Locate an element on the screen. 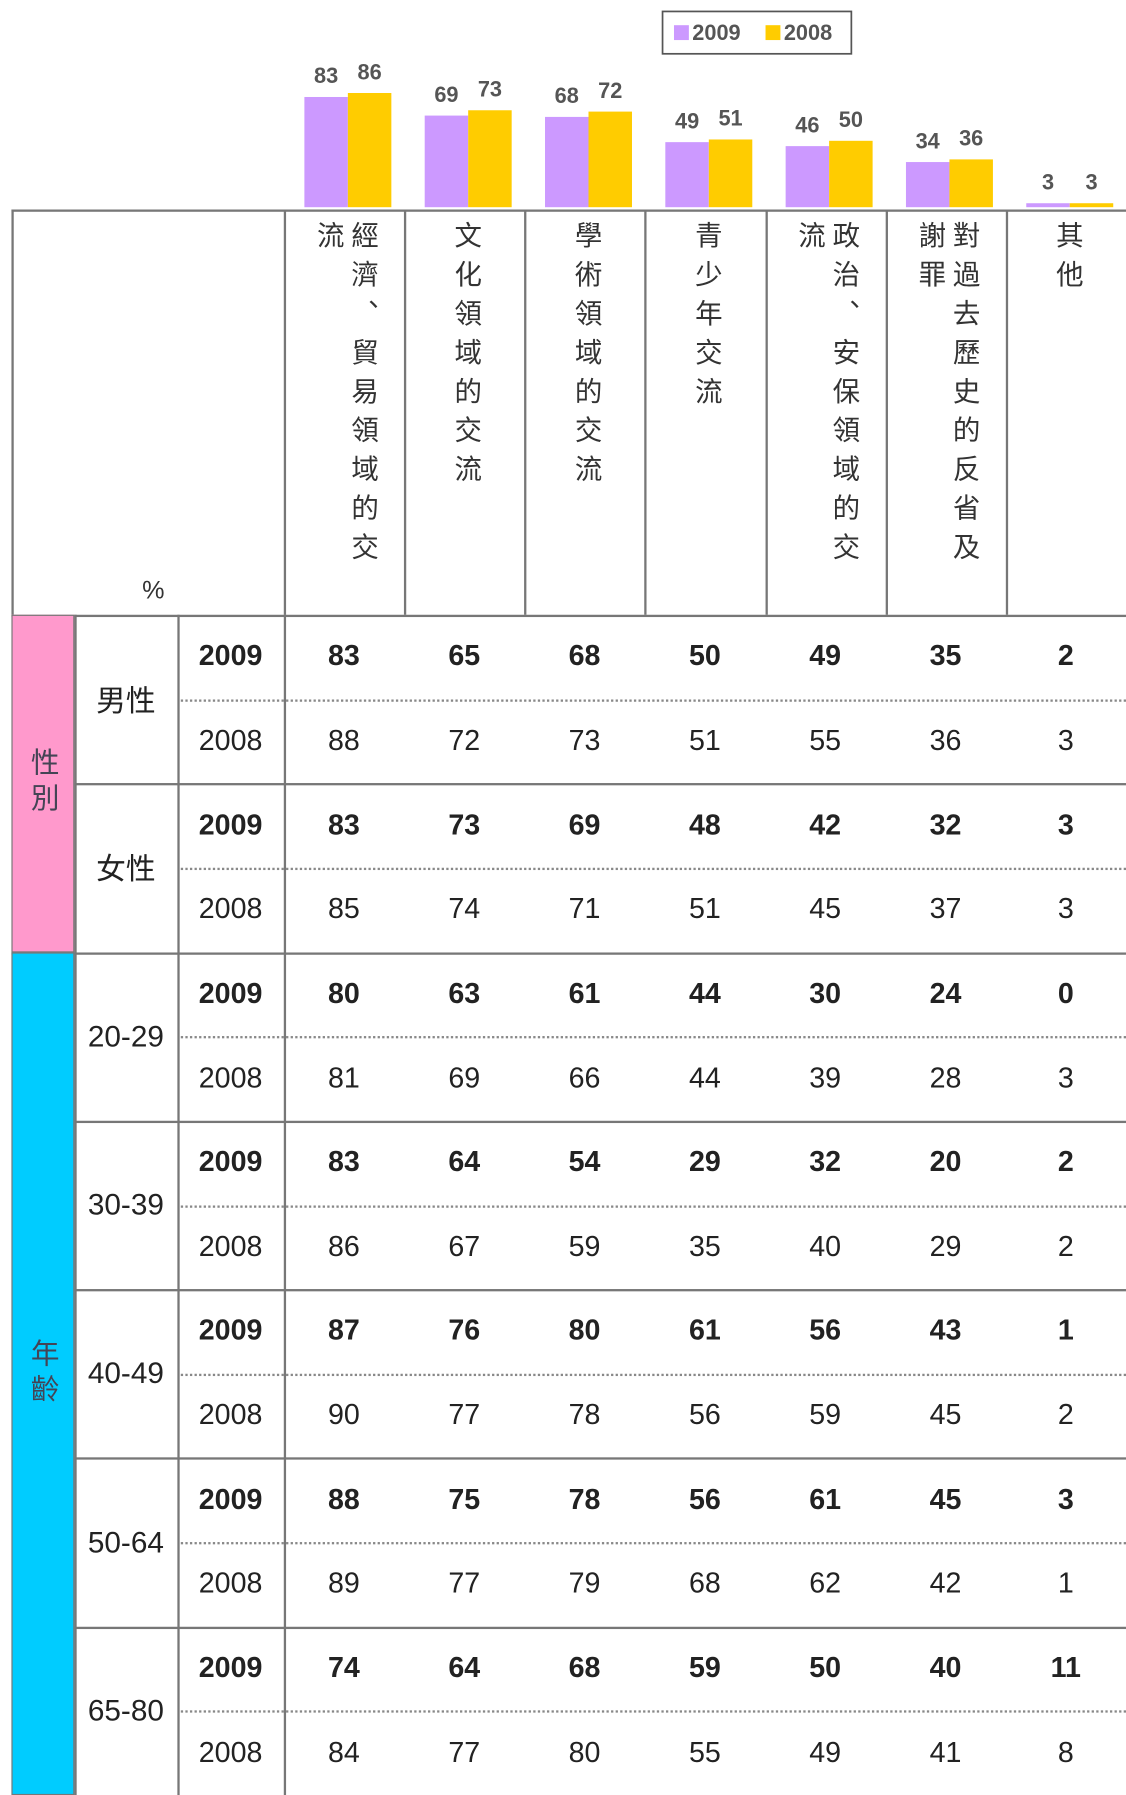 This screenshot has width=1126, height=1795. column-header-cell: 學術領域的交流 is located at coordinates (584, 412).